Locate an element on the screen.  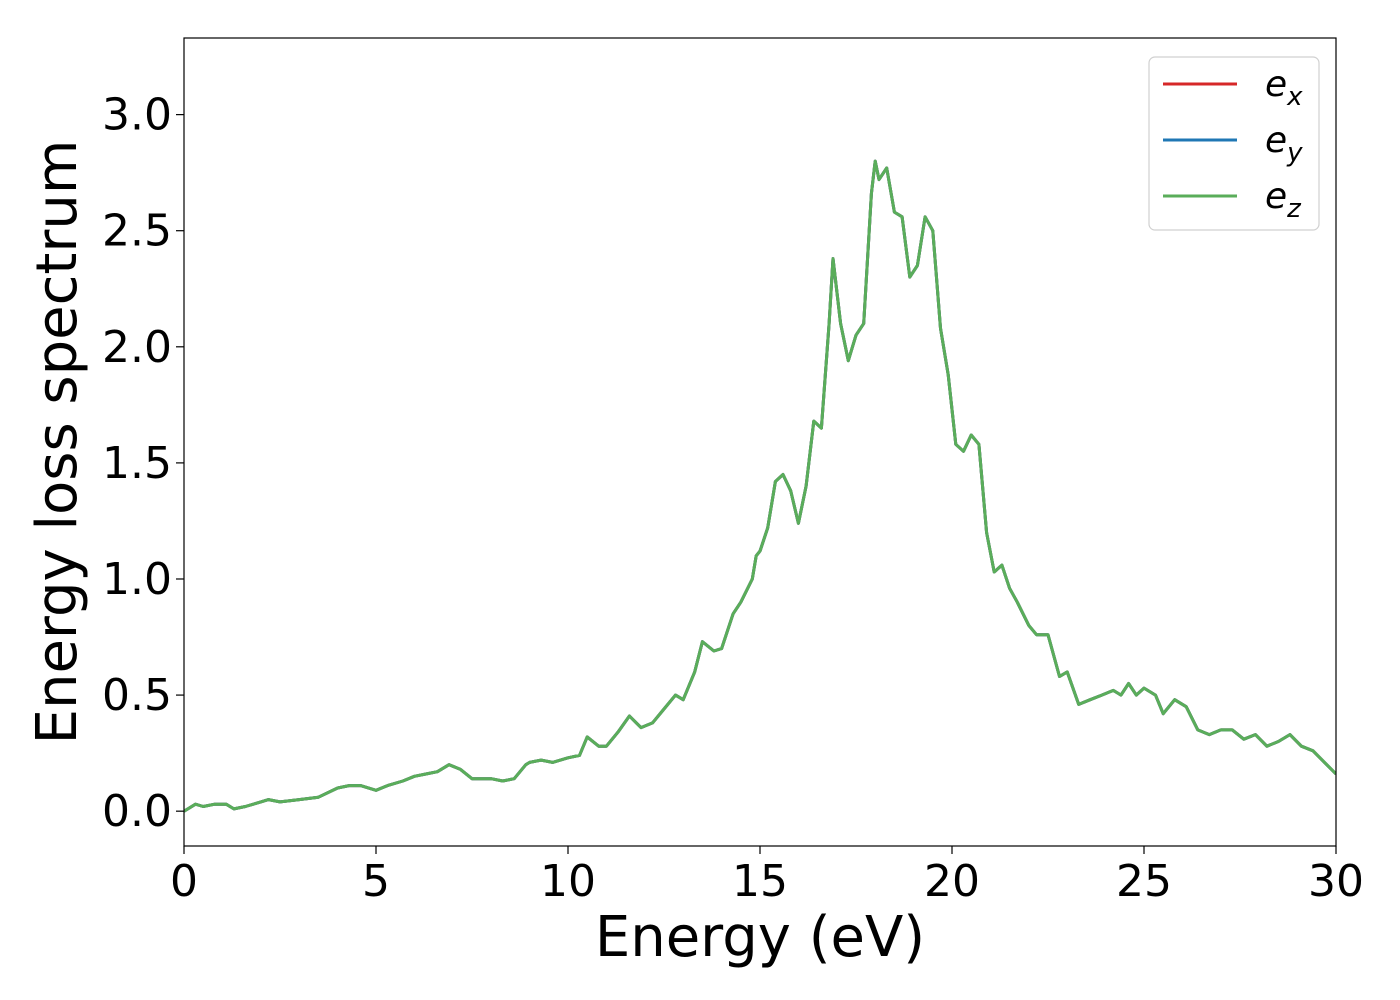
legend-label-x: ex is located at coordinates (1284, 88).